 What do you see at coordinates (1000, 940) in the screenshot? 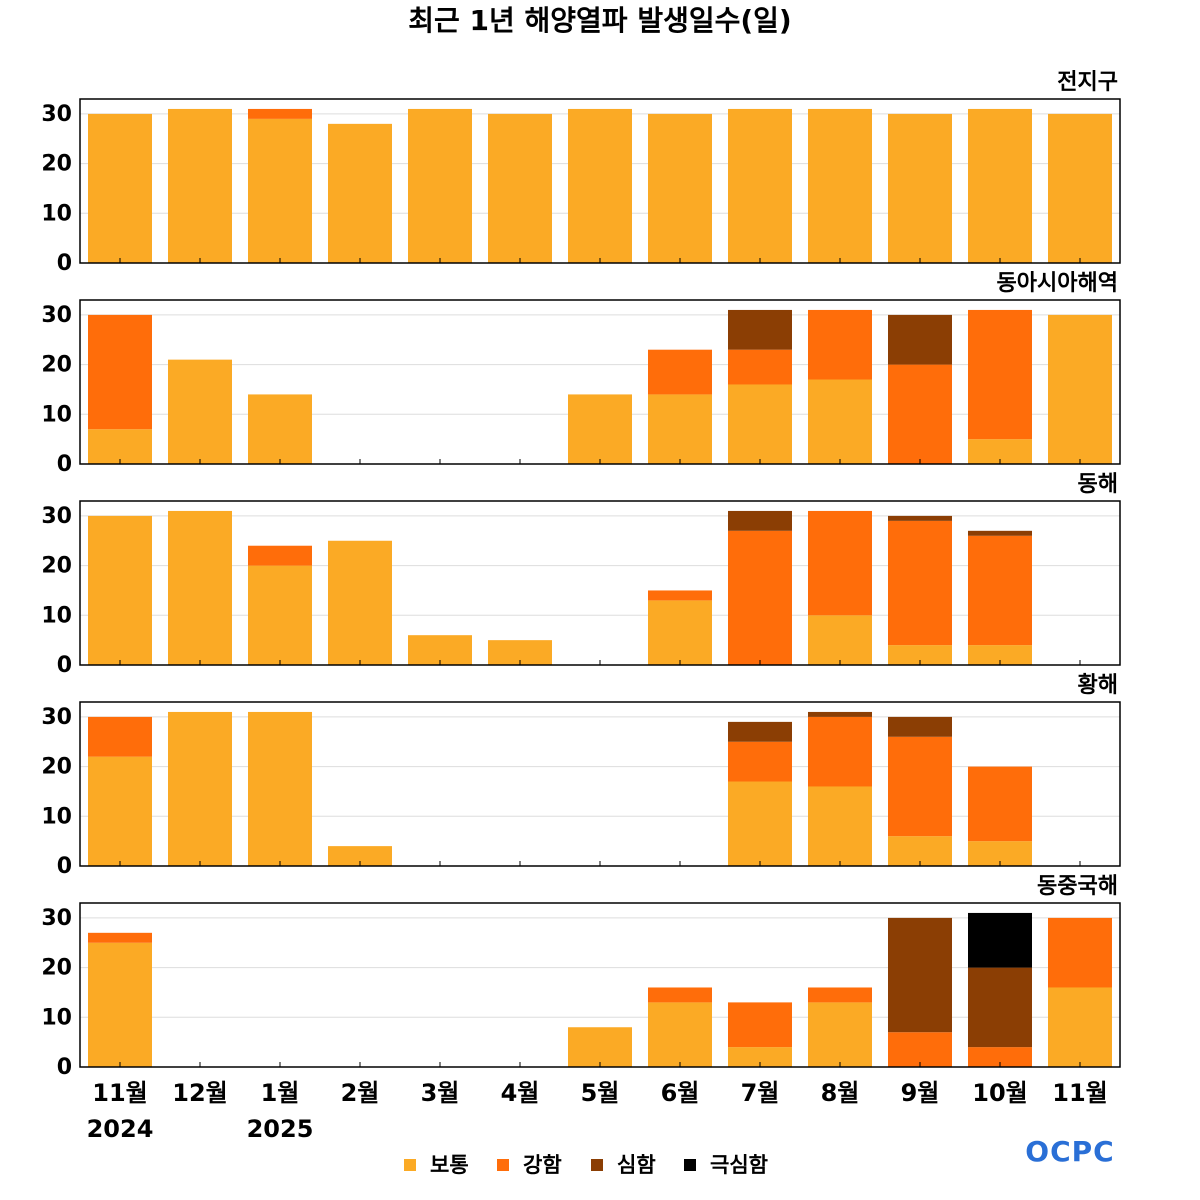
I see `bar-segment: 극심함` at bounding box center [1000, 940].